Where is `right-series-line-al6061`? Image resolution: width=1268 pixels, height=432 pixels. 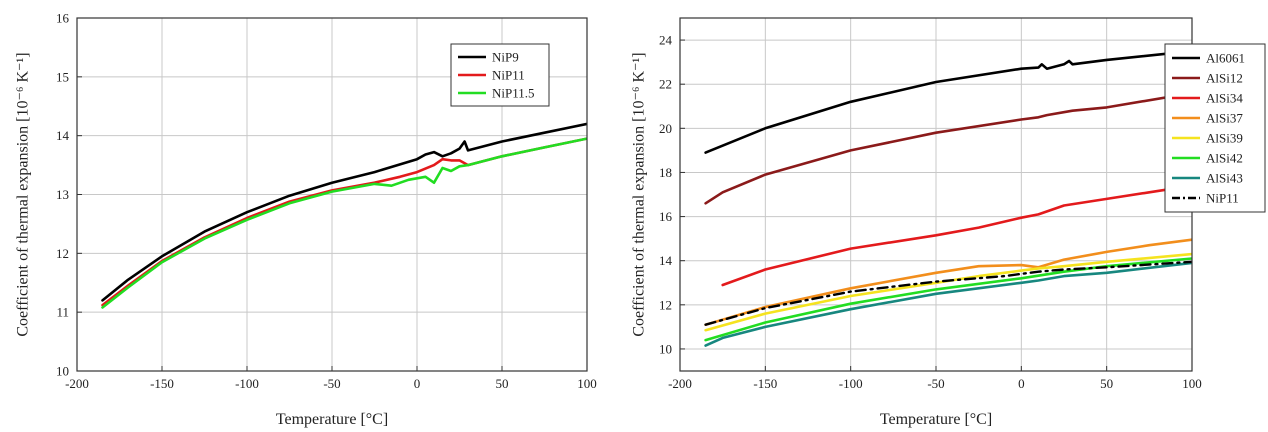
right-series-line-al6061 is located at coordinates (948, 101).